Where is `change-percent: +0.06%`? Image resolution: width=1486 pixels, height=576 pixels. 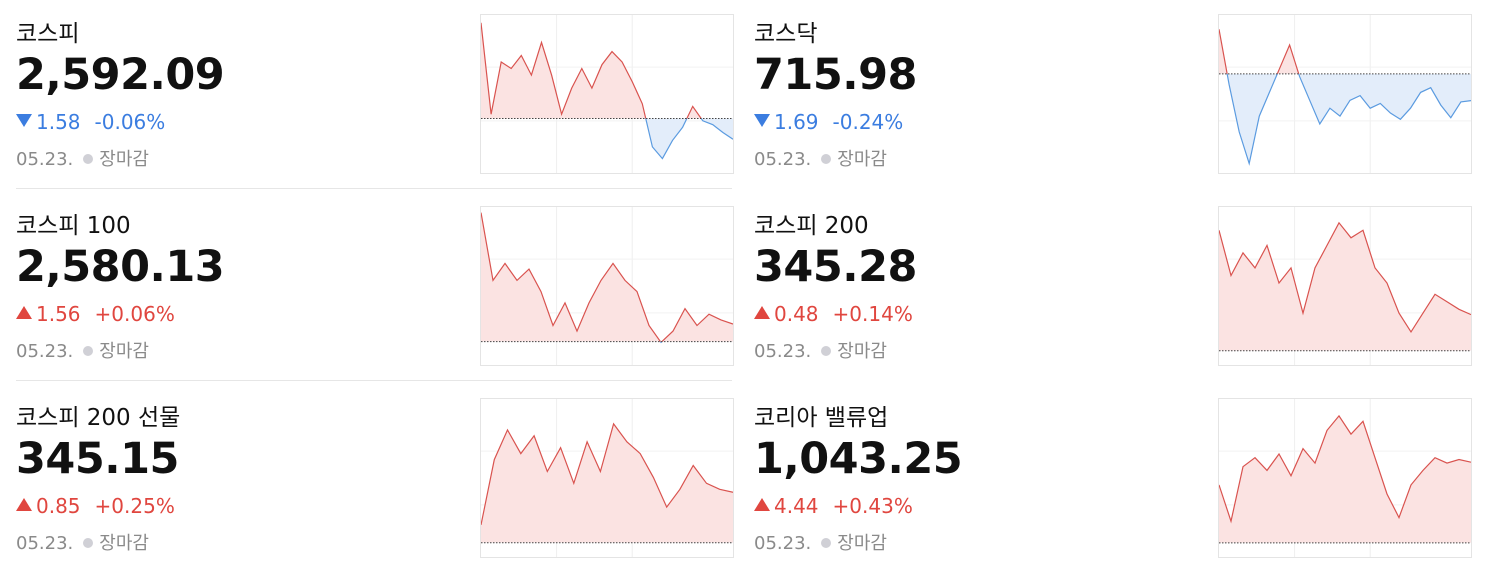
change-percent: +0.06% is located at coordinates (134, 314).